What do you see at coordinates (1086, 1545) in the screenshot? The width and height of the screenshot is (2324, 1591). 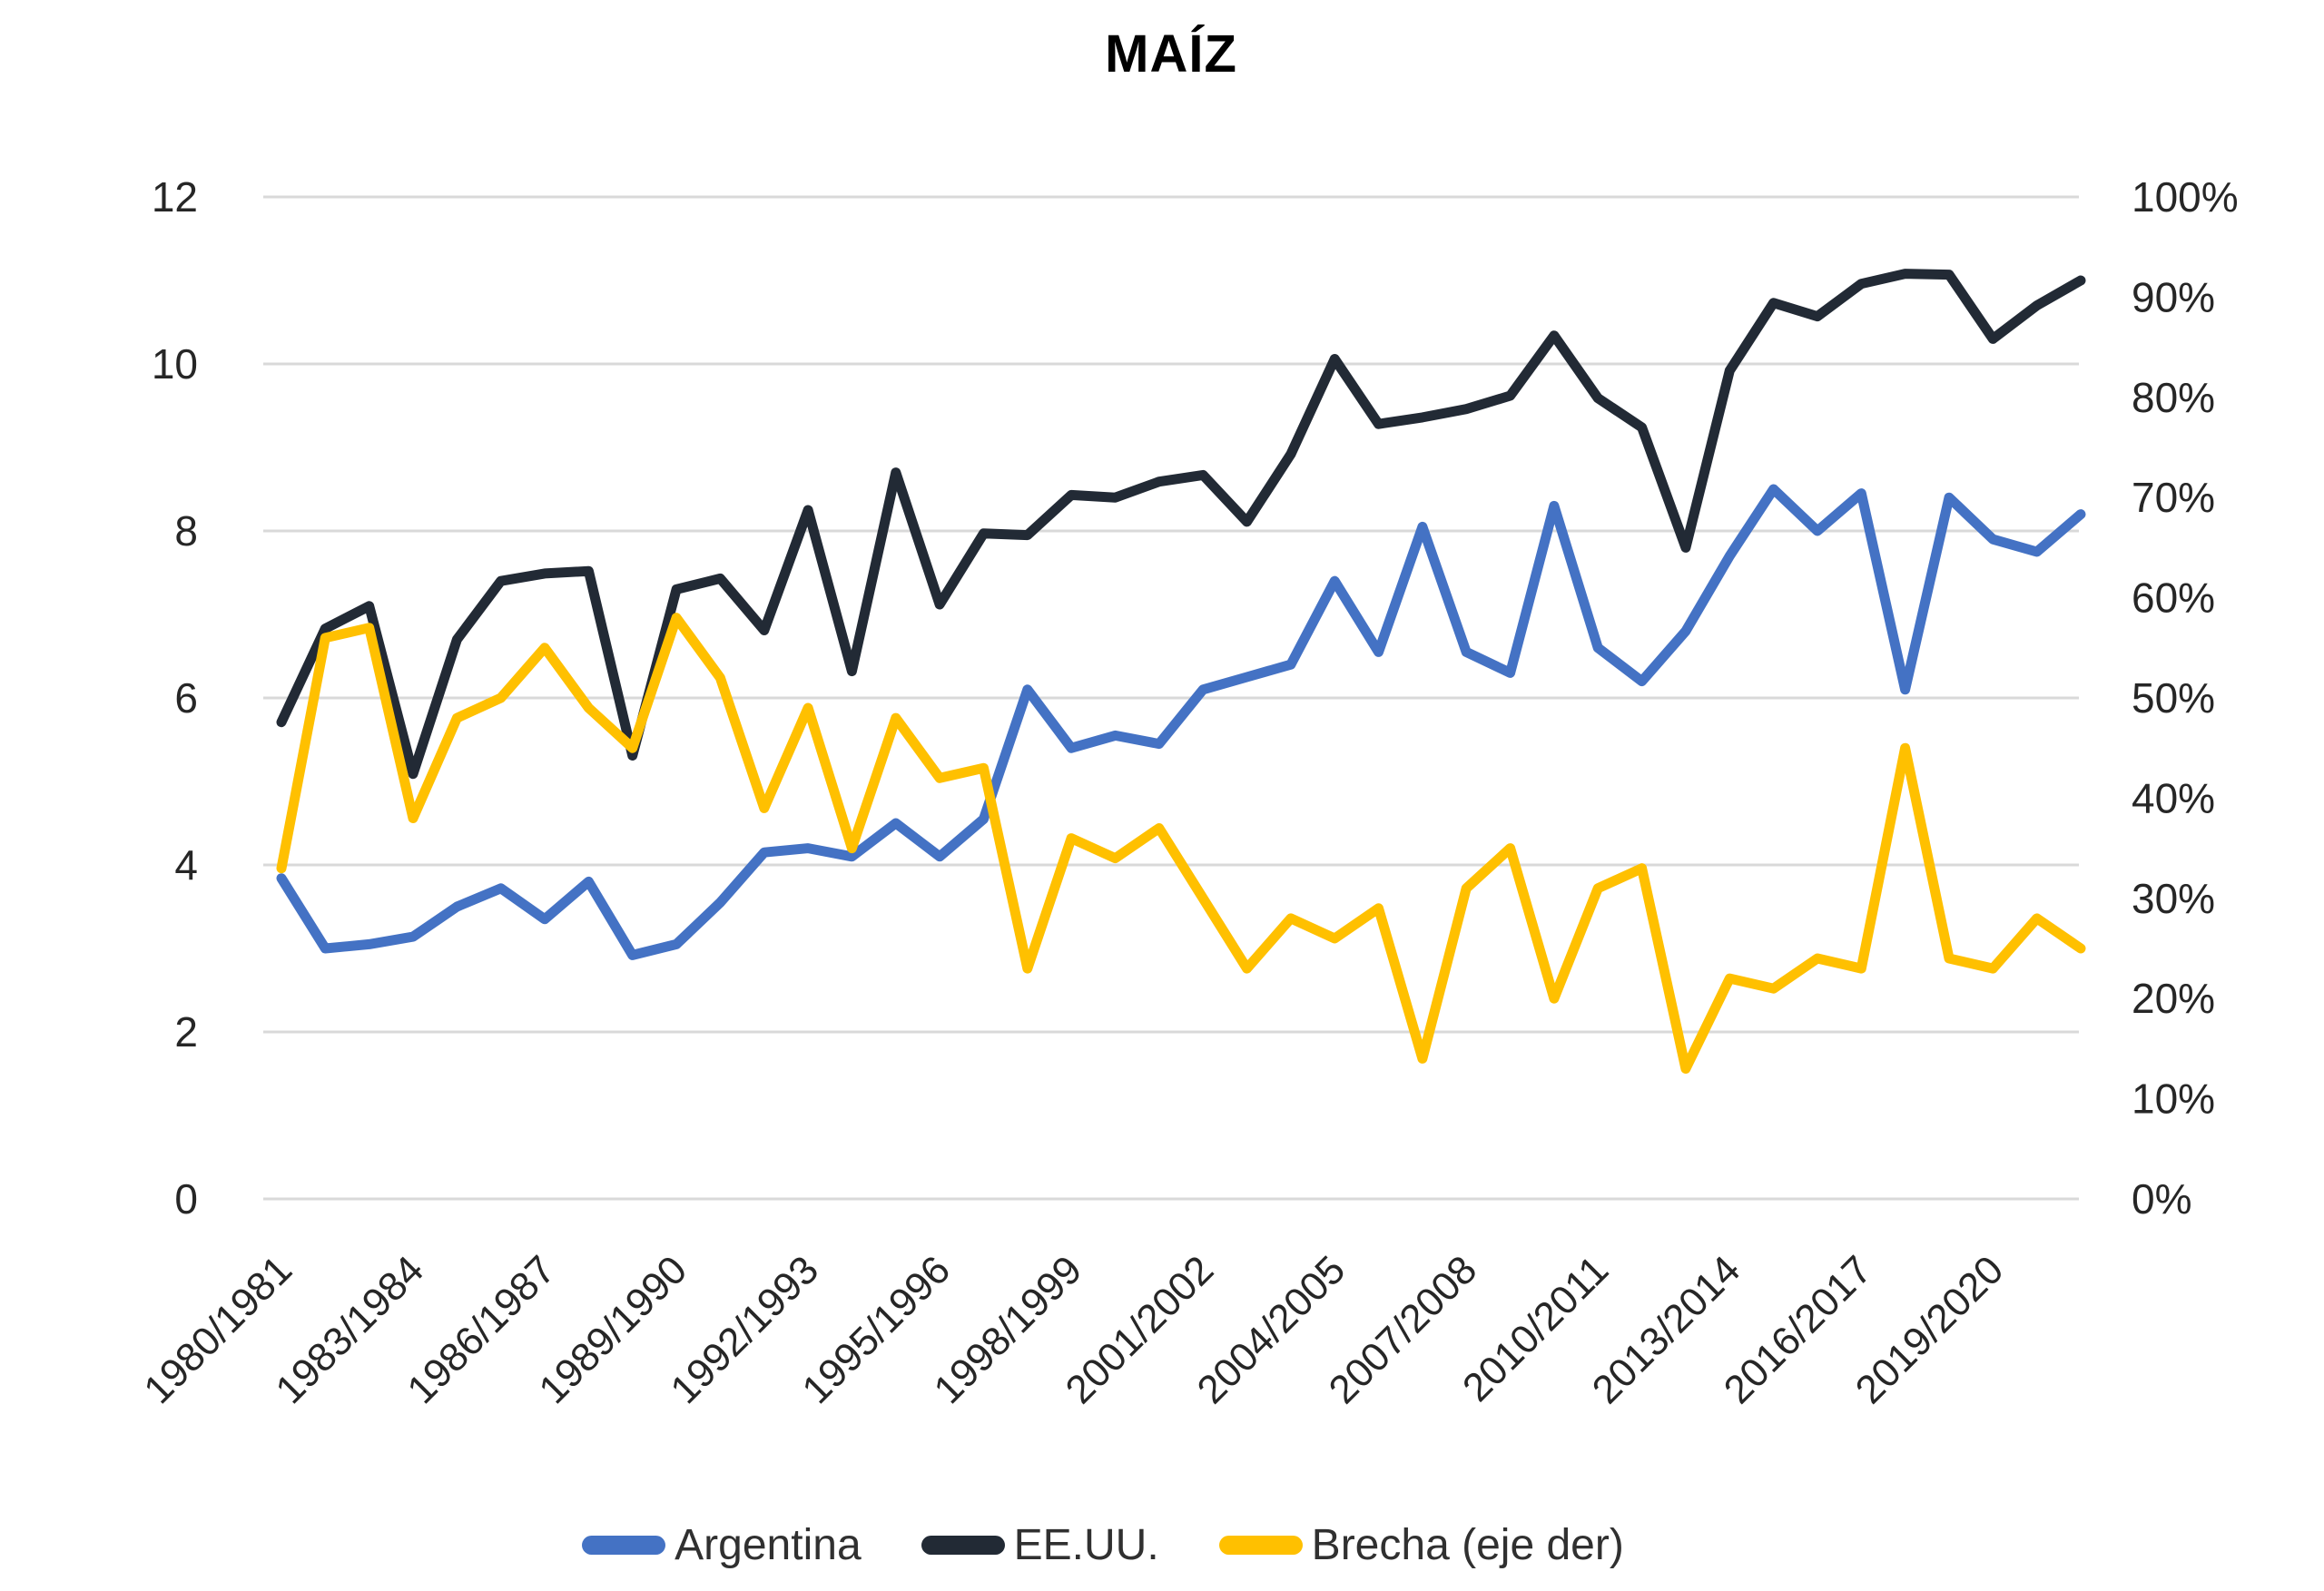 I see `legend-label: EE.UU.` at bounding box center [1086, 1545].